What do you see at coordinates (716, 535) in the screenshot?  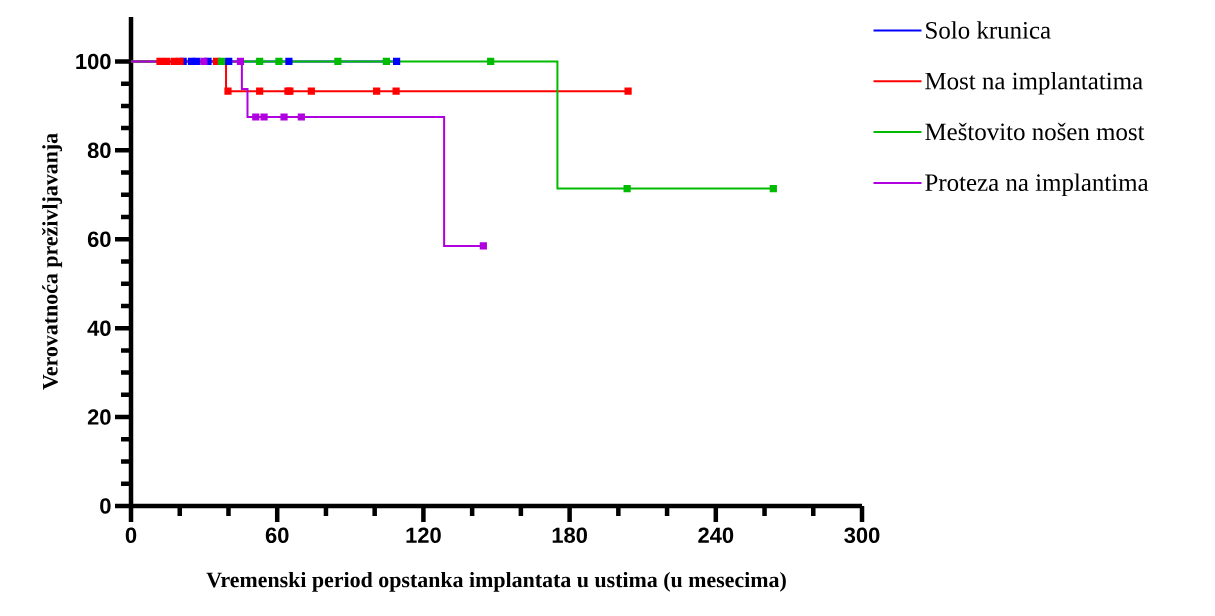 I see `x-tick-label: 240` at bounding box center [716, 535].